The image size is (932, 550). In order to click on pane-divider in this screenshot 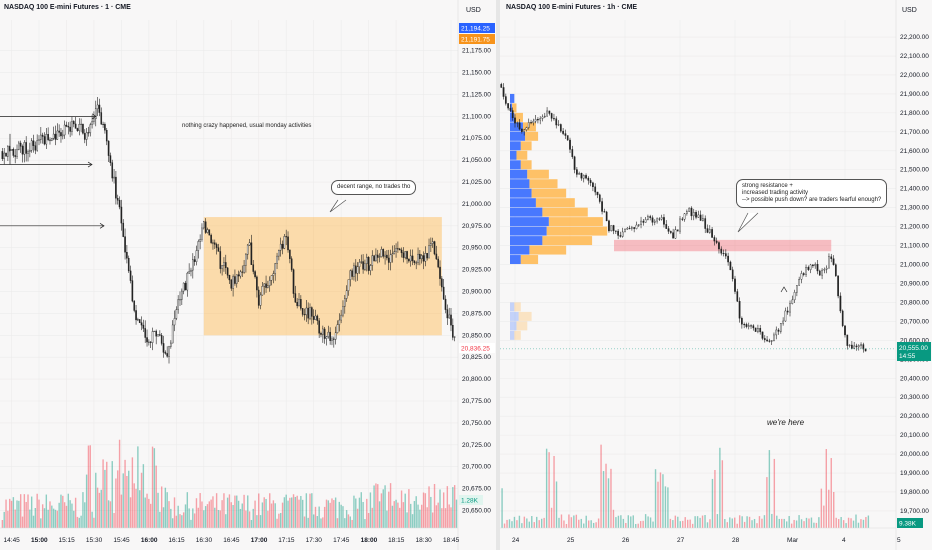, I will do `click(498, 275)`.